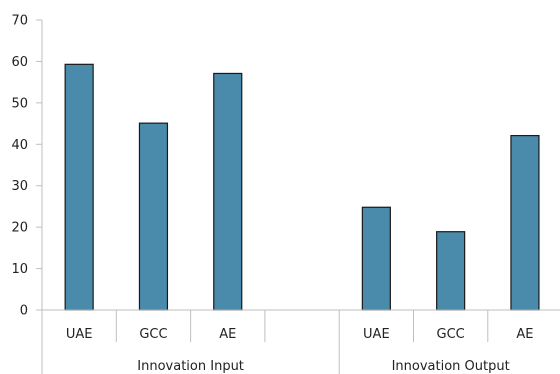 This screenshot has width=560, height=374. Describe the element at coordinates (19, 21) in the screenshot. I see `y-tick-label: 70` at that location.